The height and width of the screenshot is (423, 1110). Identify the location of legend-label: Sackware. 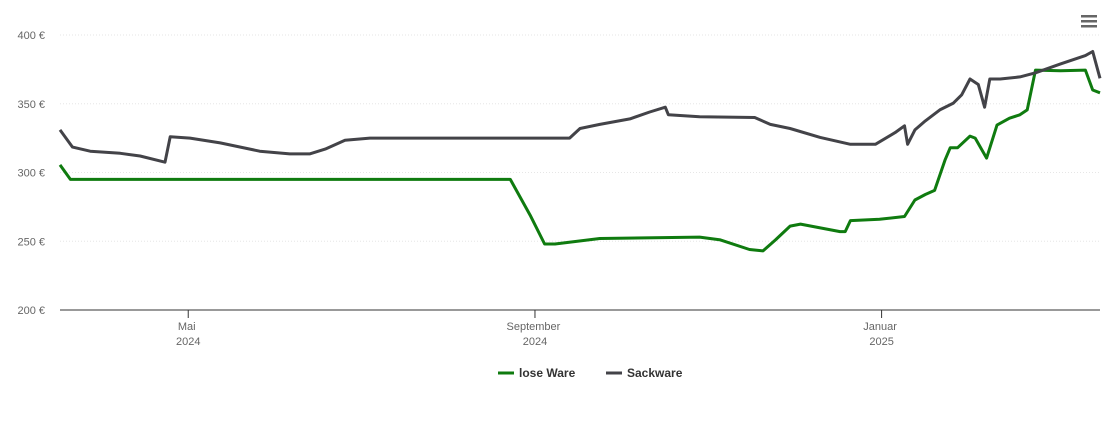
(655, 373).